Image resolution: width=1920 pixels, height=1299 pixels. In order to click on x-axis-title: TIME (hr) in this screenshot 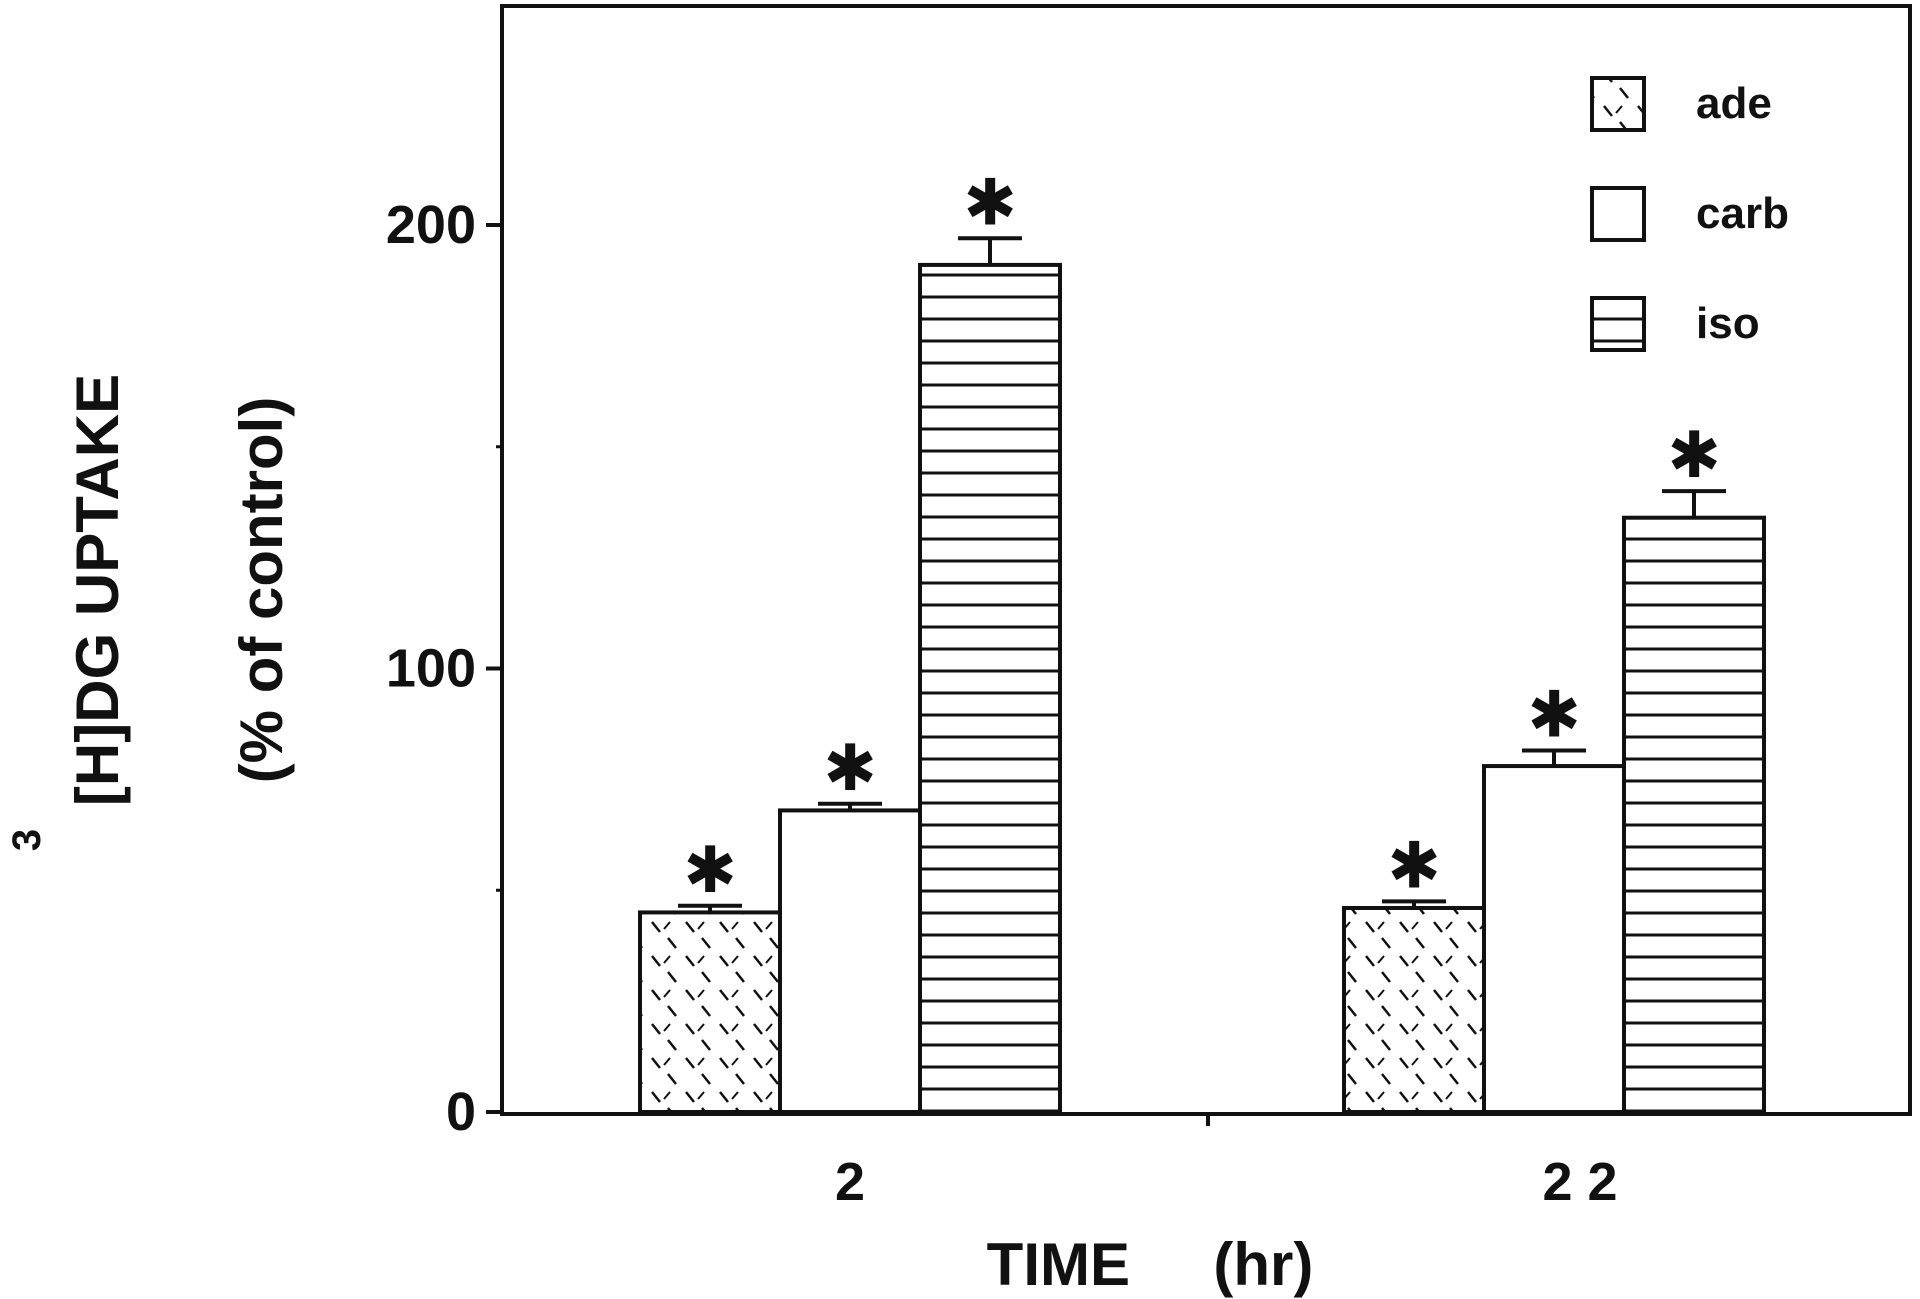, I will do `click(1150, 1264)`.